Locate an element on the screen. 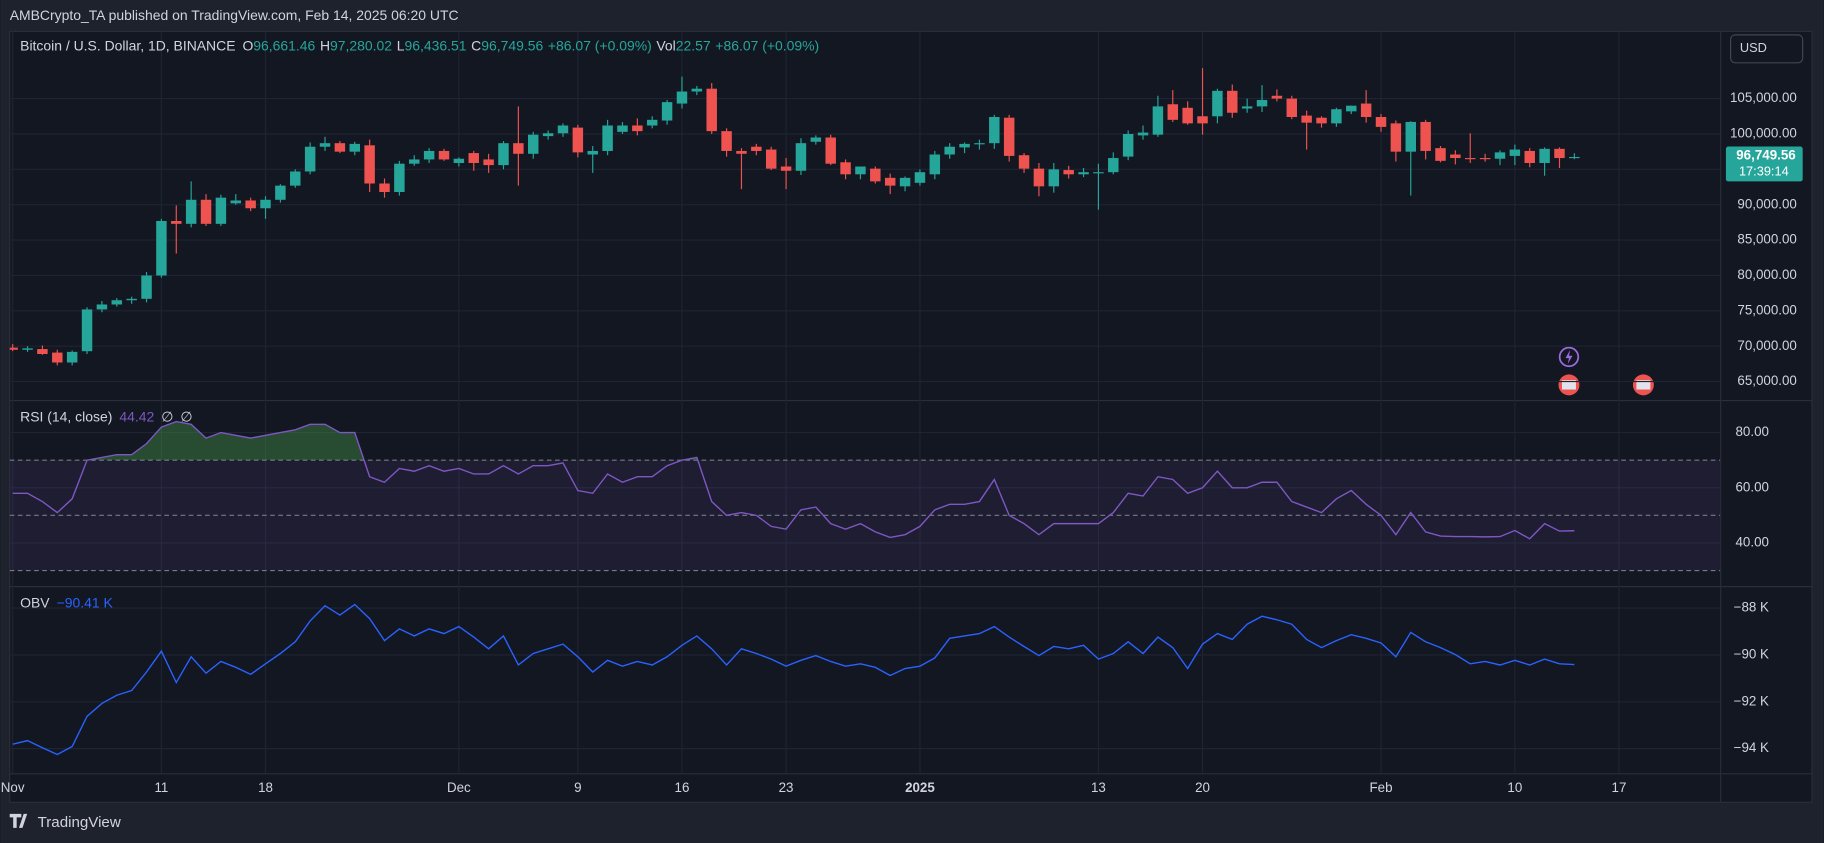 The width and height of the screenshot is (1824, 843). indicator-extra: ∅ is located at coordinates (167, 416).